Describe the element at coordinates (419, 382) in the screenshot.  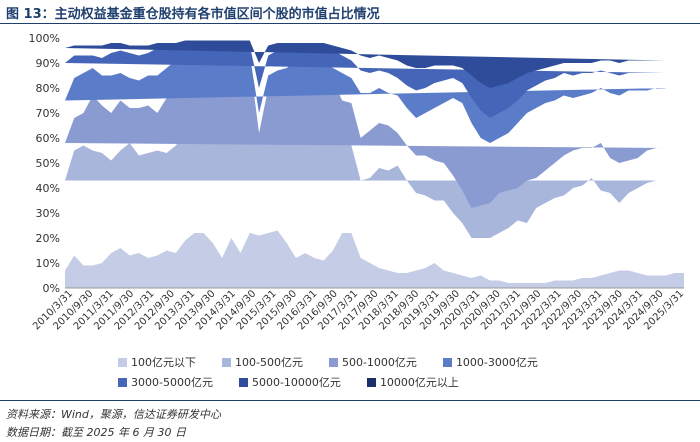
I see `legend-label: 10000亿元以上` at that location.